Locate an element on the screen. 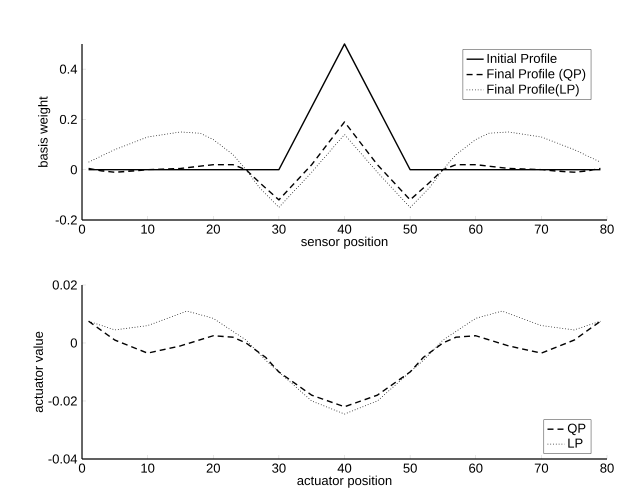 The image size is (623, 502). y-tick-label: 0.02 is located at coordinates (64, 285).